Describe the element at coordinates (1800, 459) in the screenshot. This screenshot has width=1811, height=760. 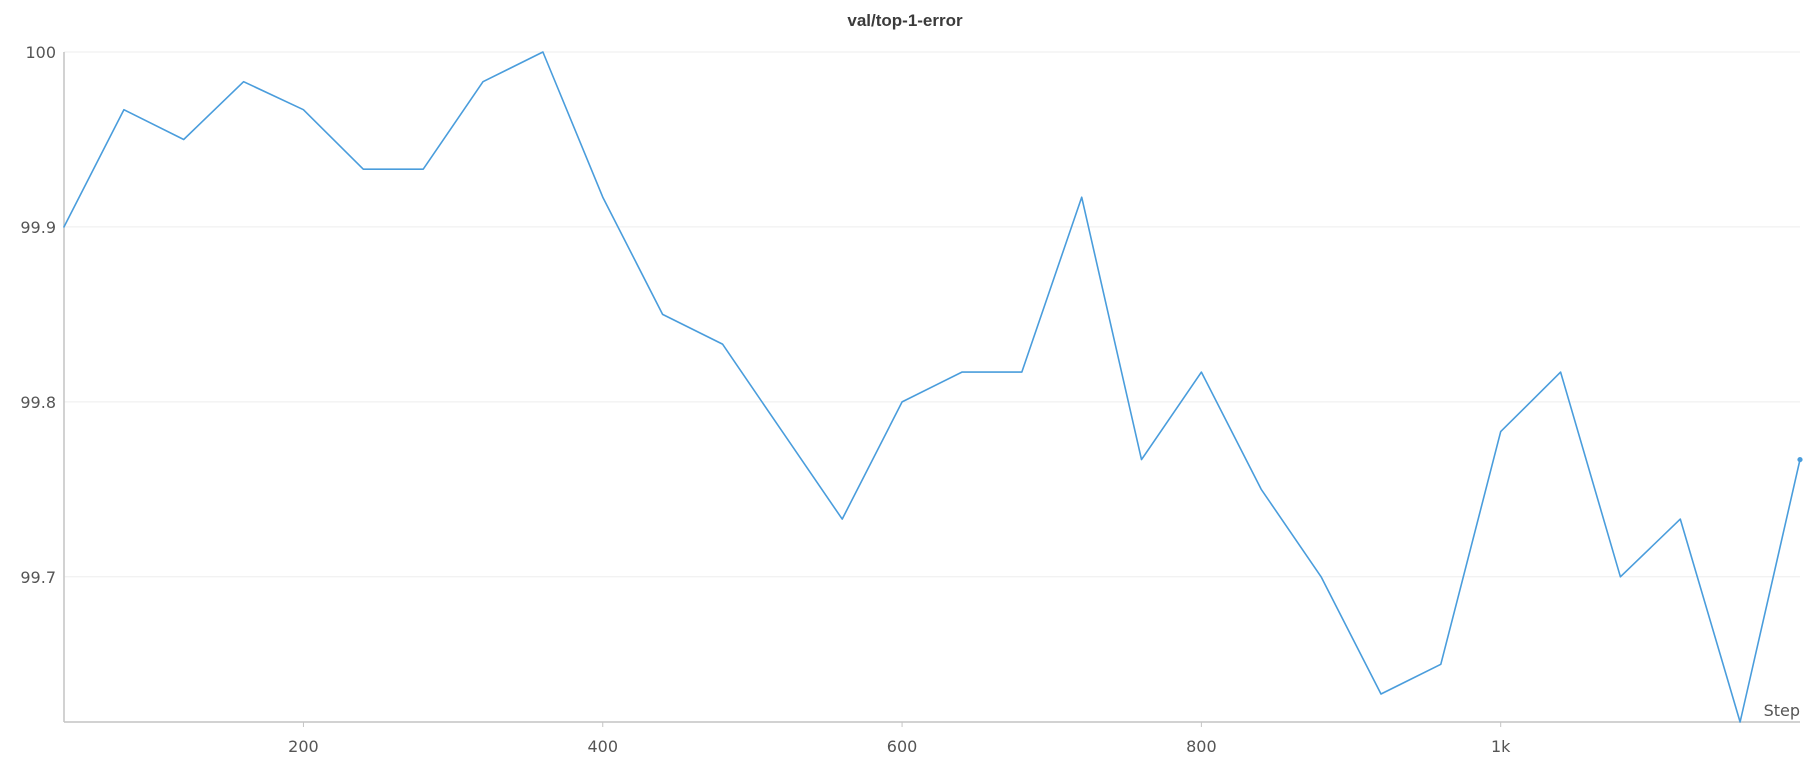
I see `last-point-marker` at that location.